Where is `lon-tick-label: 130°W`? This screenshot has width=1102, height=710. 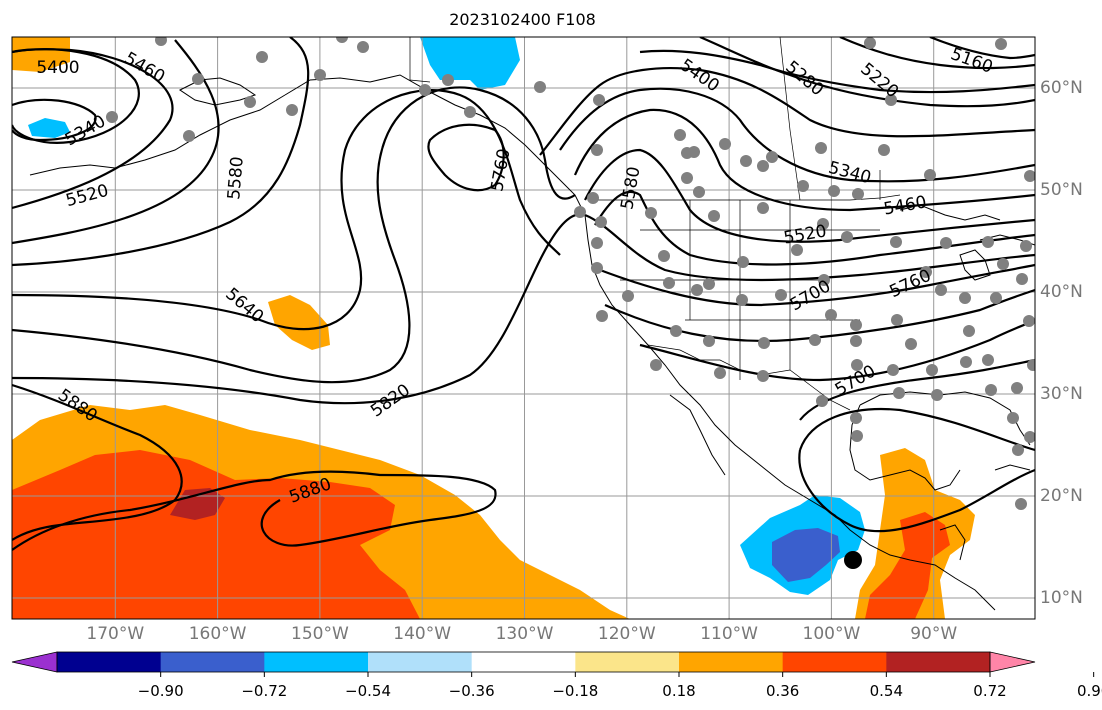 lon-tick-label: 130°W is located at coordinates (524, 634).